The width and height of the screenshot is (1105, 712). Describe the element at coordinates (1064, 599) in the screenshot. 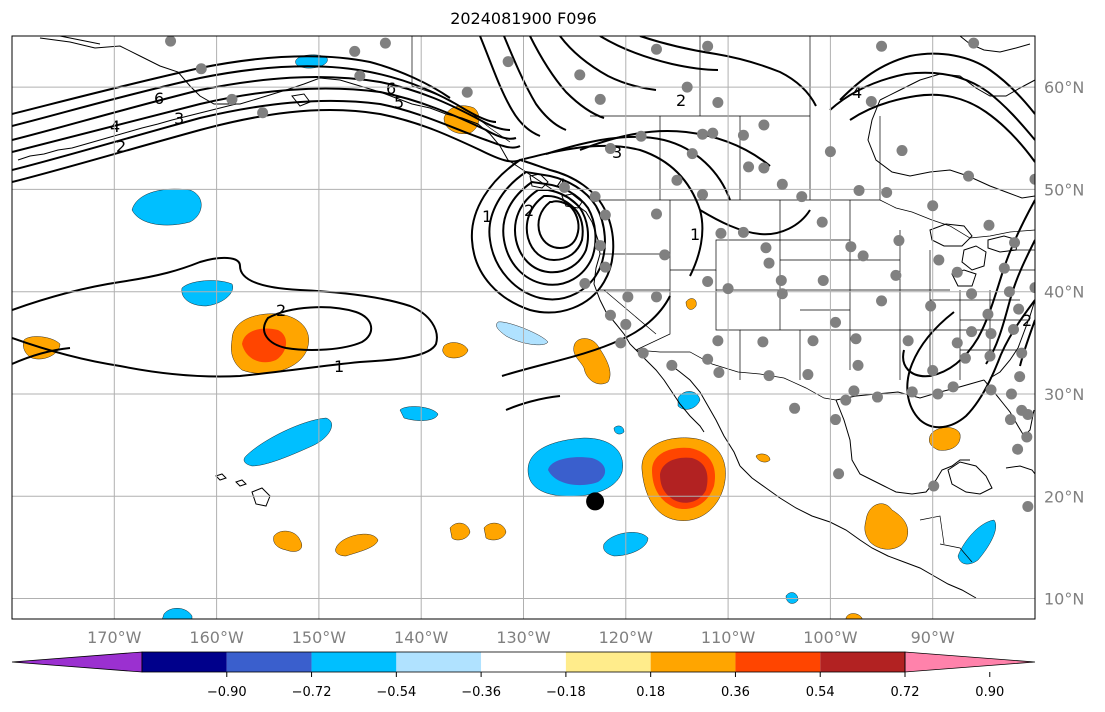

I see `lat-tick-label: 10°N` at that location.